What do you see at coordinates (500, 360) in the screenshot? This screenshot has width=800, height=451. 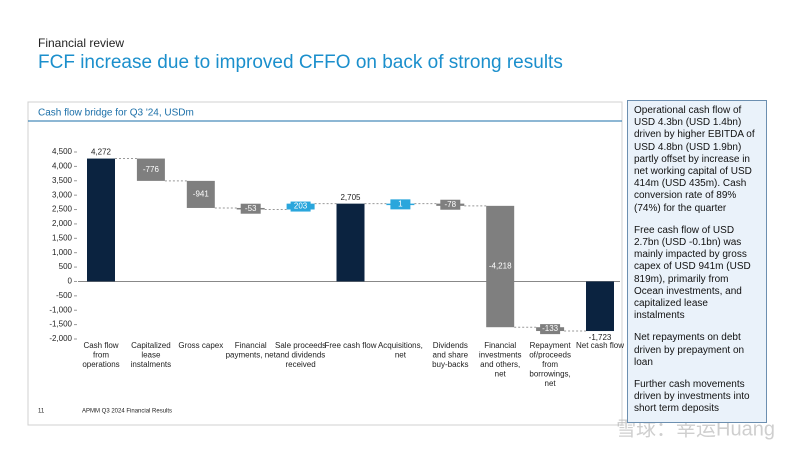 I see `x-tick-label: Financial investments and others, net` at bounding box center [500, 360].